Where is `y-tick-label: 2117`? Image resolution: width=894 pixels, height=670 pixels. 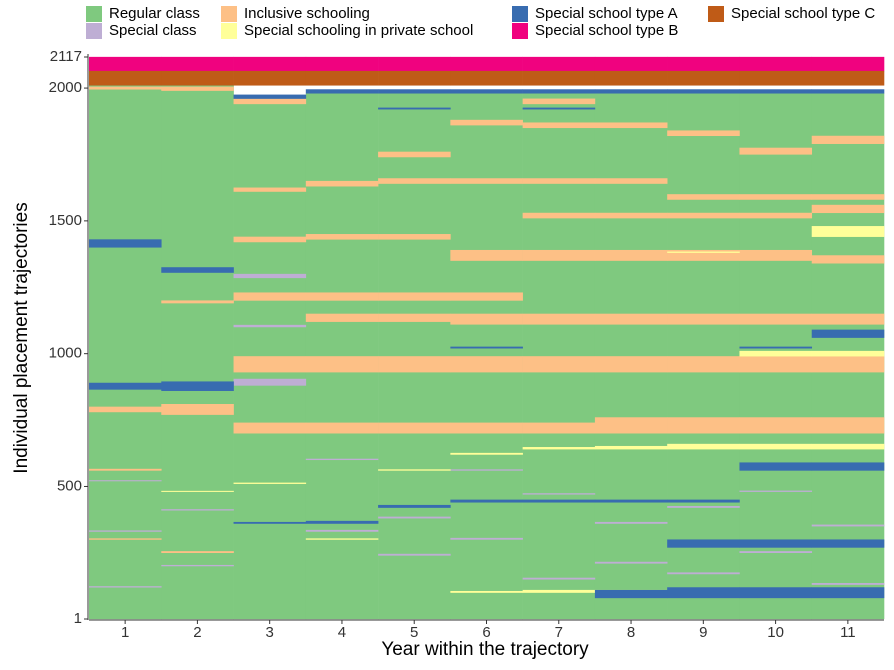
y-tick-label: 2117 is located at coordinates (66, 56).